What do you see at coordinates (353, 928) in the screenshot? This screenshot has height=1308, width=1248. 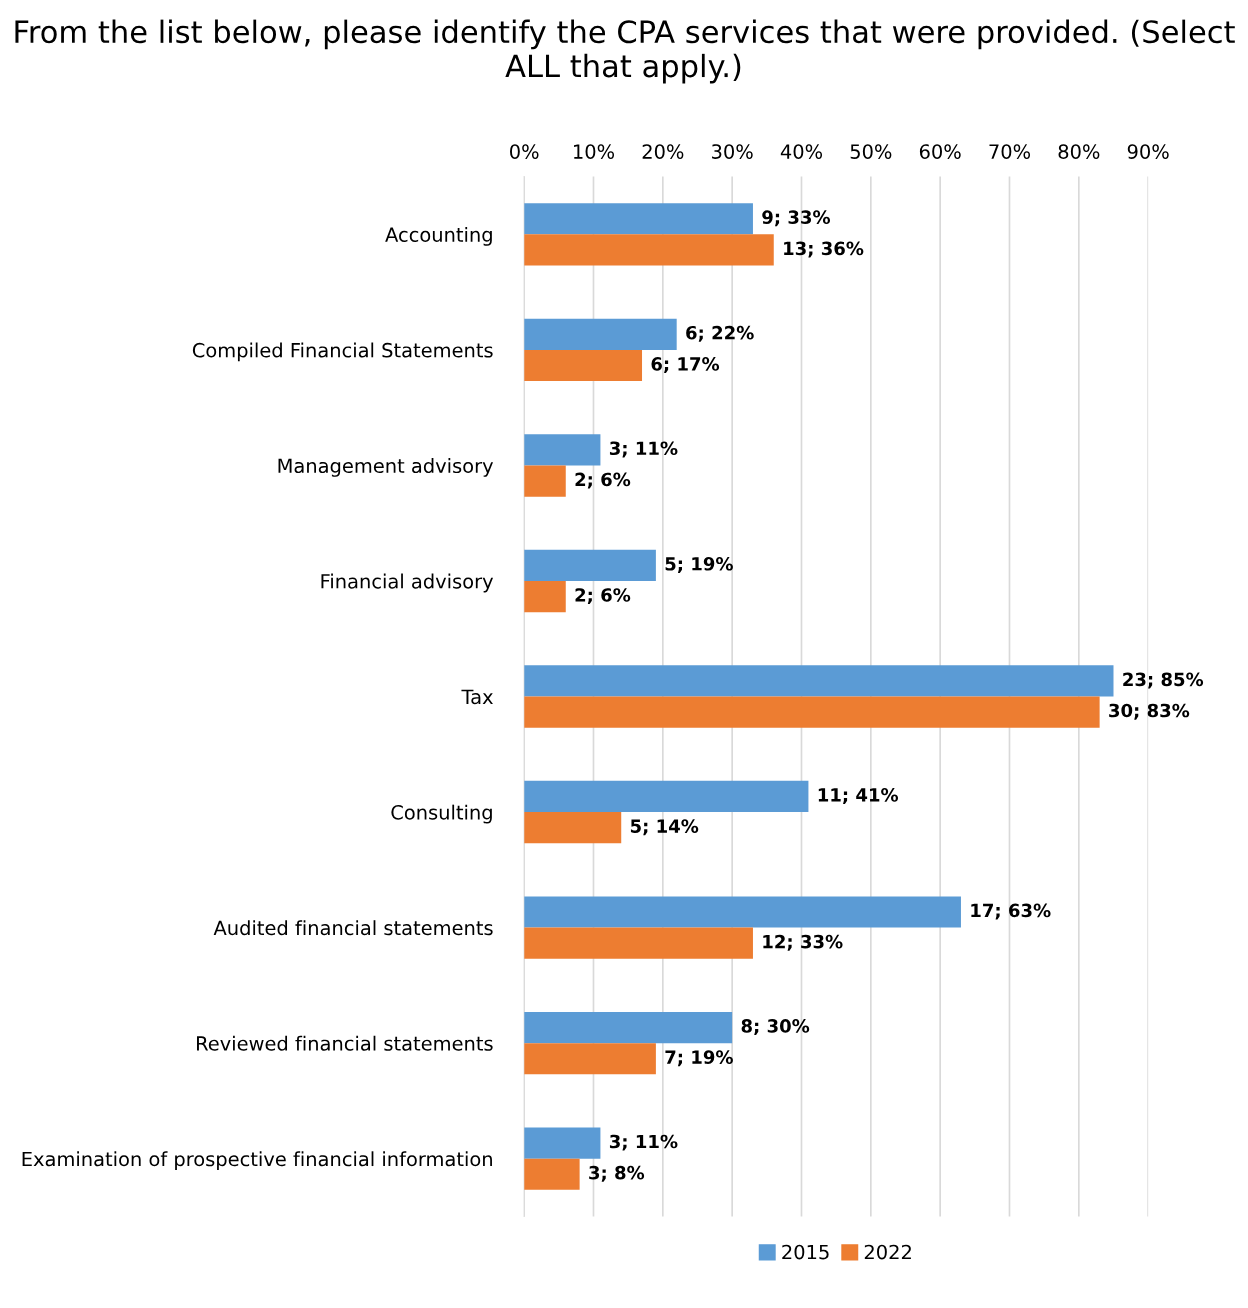 I see `y-tick-label: Audited financial statements` at bounding box center [353, 928].